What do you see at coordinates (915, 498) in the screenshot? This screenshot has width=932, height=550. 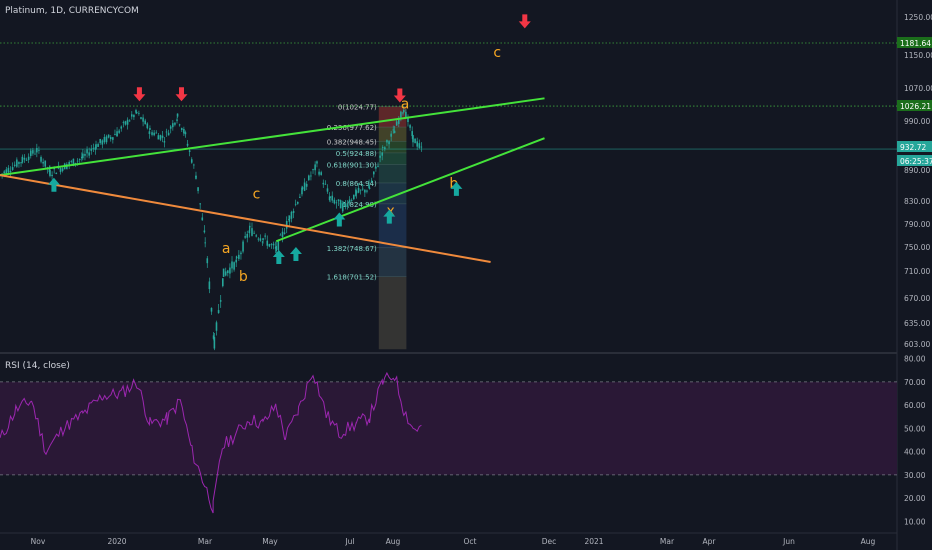 I see `rsi-tick-label: 20.00` at bounding box center [915, 498].